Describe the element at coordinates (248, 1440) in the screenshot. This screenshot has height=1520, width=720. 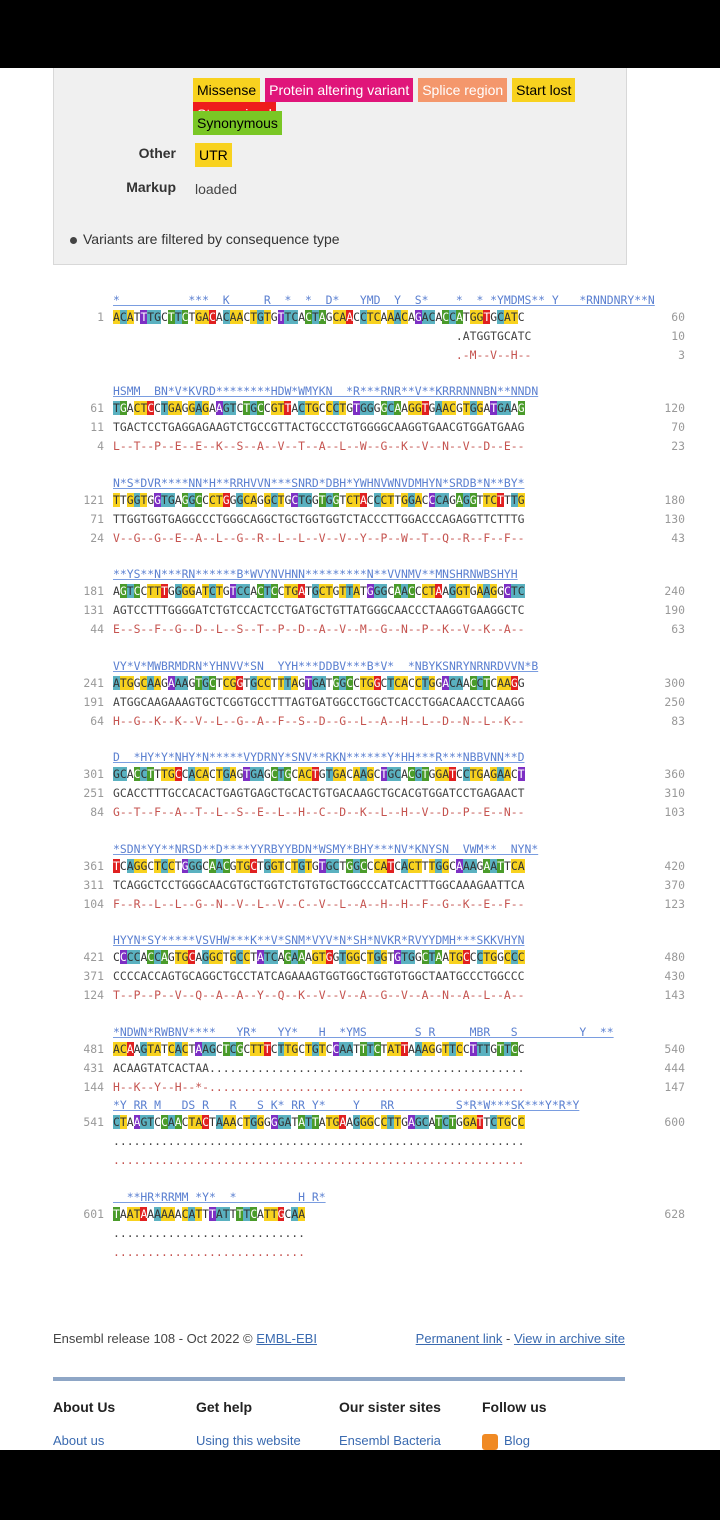
I see `footer-link-help: Using this website` at that location.